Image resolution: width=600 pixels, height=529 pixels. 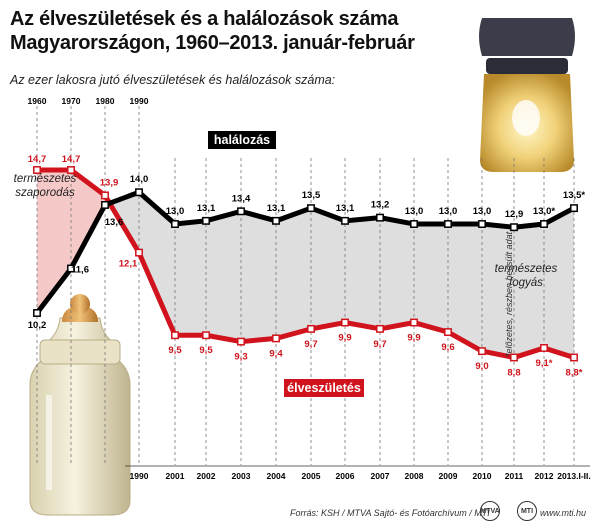 What do you see at coordinates (481, 366) in the screenshot?
I see `birth-value-label: 9,0` at bounding box center [481, 366].